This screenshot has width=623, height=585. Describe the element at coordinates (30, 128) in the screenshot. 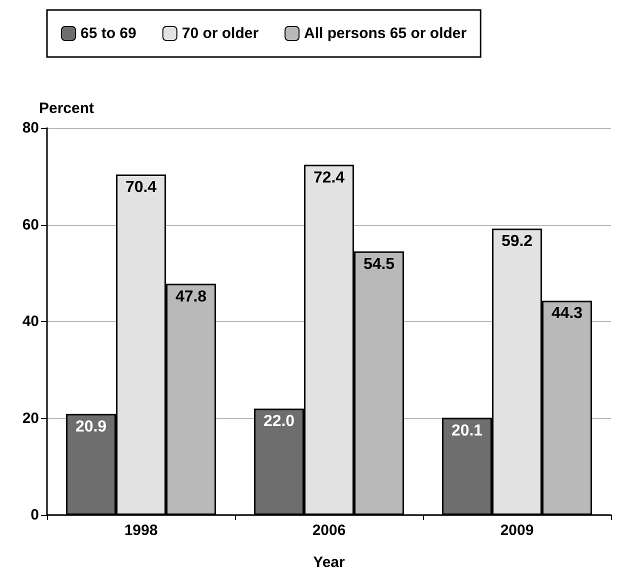

I see `y-tick-label: 80` at that location.